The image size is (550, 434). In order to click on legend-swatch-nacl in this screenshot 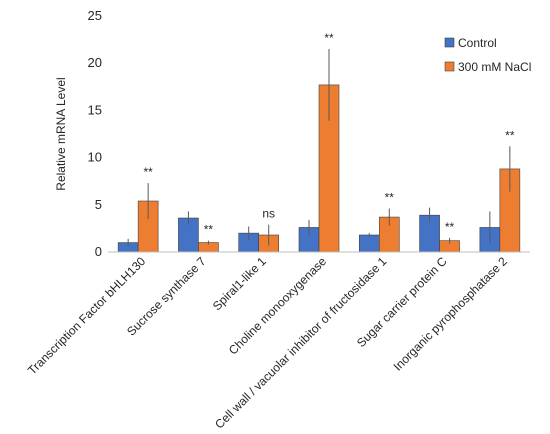, I will do `click(449, 66)`.